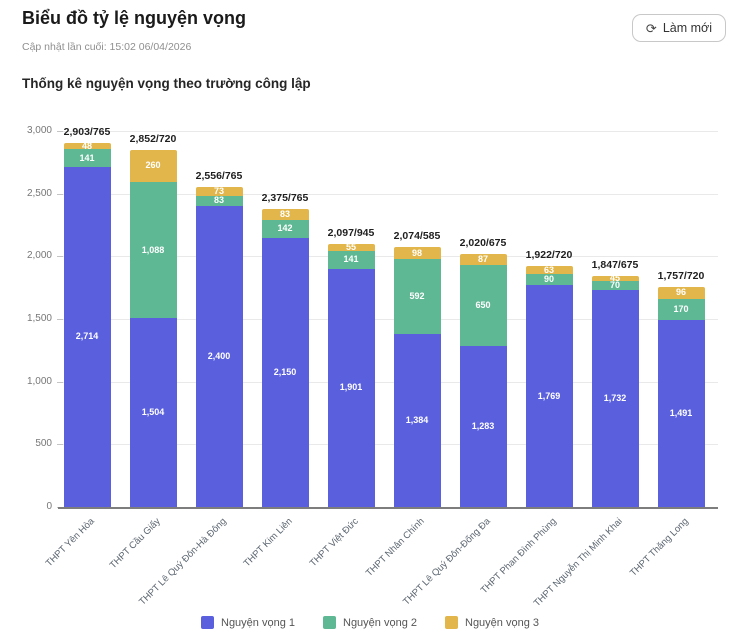 The height and width of the screenshot is (643, 740). I want to click on bar-segment-label: 170, so click(681, 308).